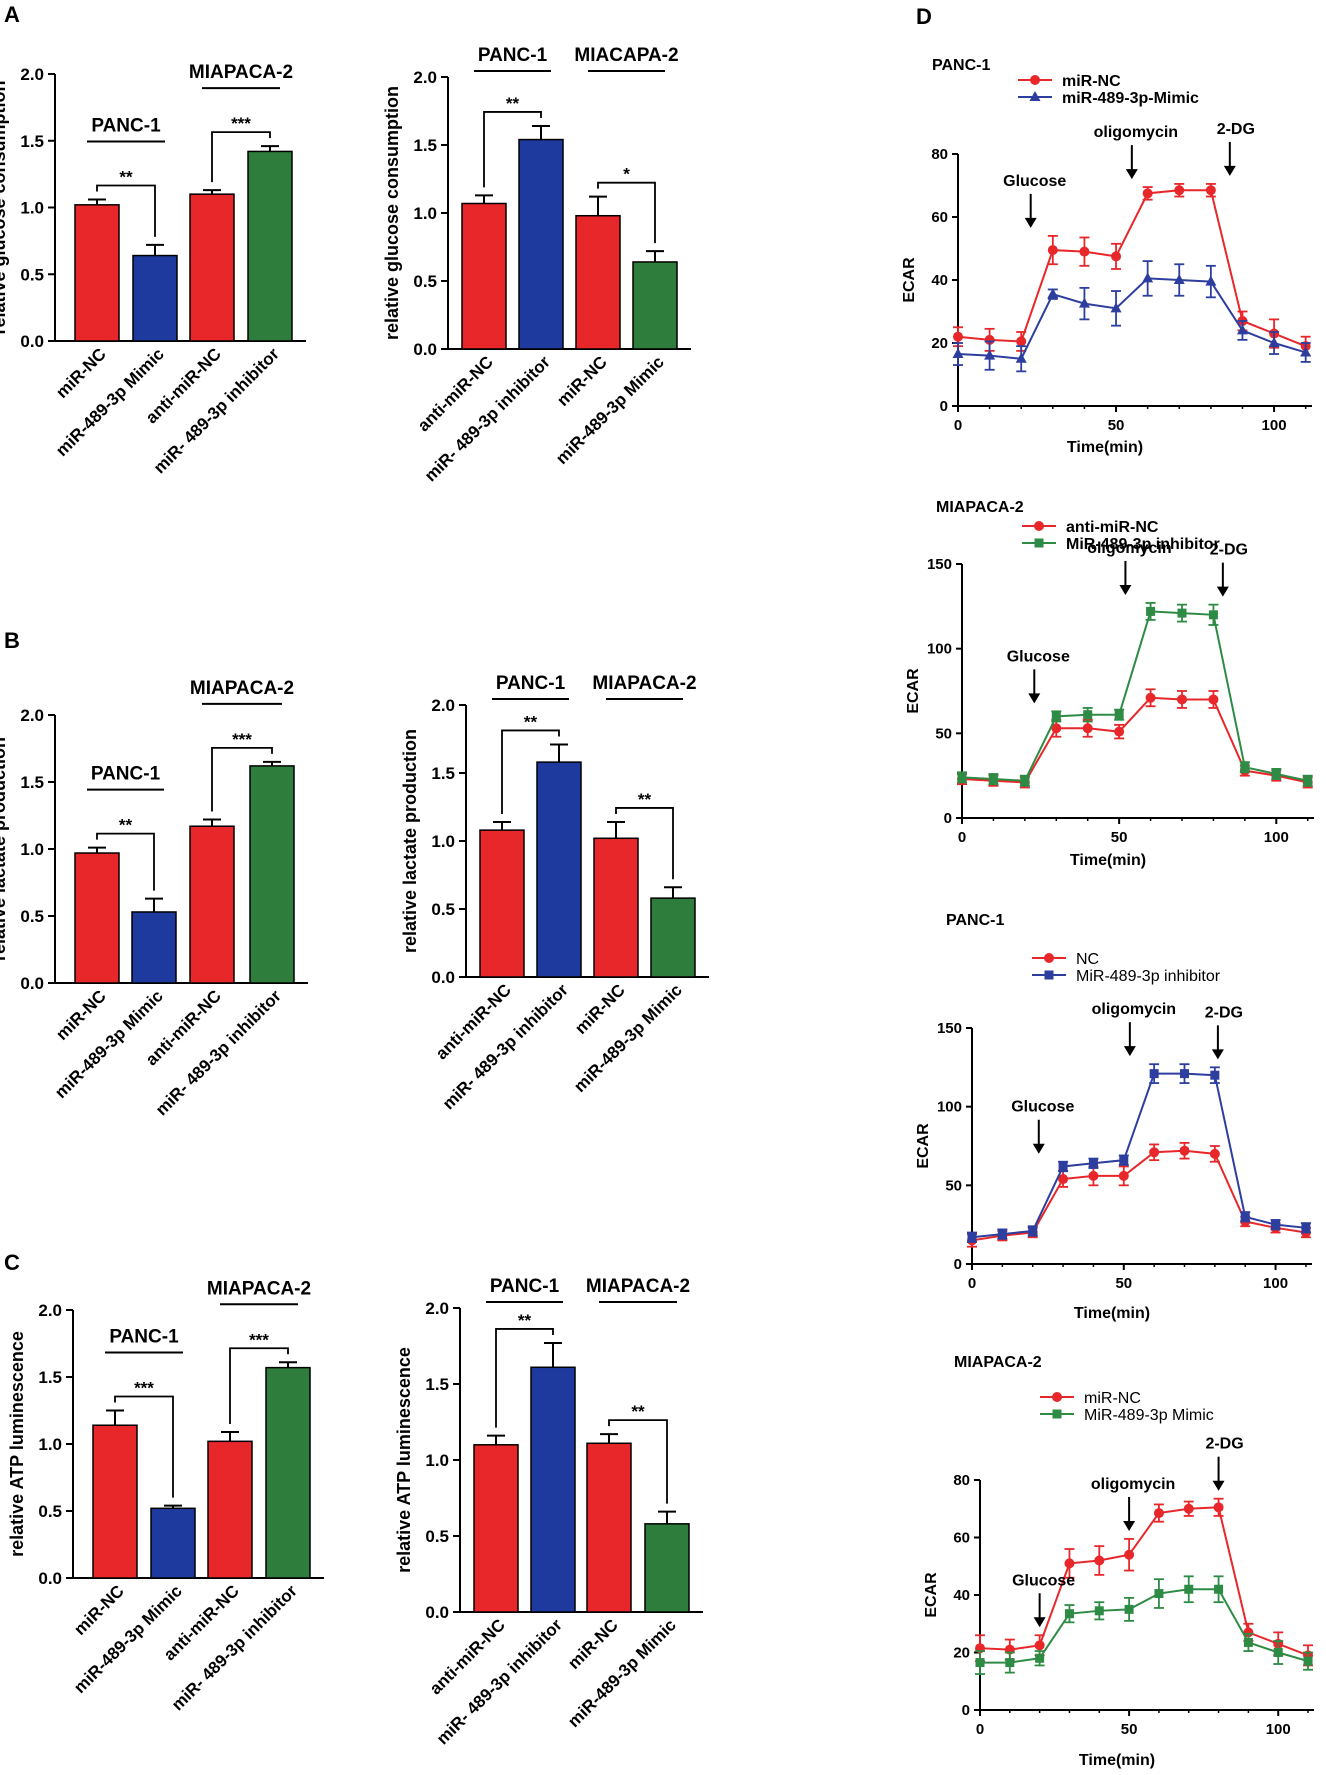 This screenshot has width=1326, height=1775. I want to click on y-axis-label: relative ATP luminescence, so click(404, 1460).